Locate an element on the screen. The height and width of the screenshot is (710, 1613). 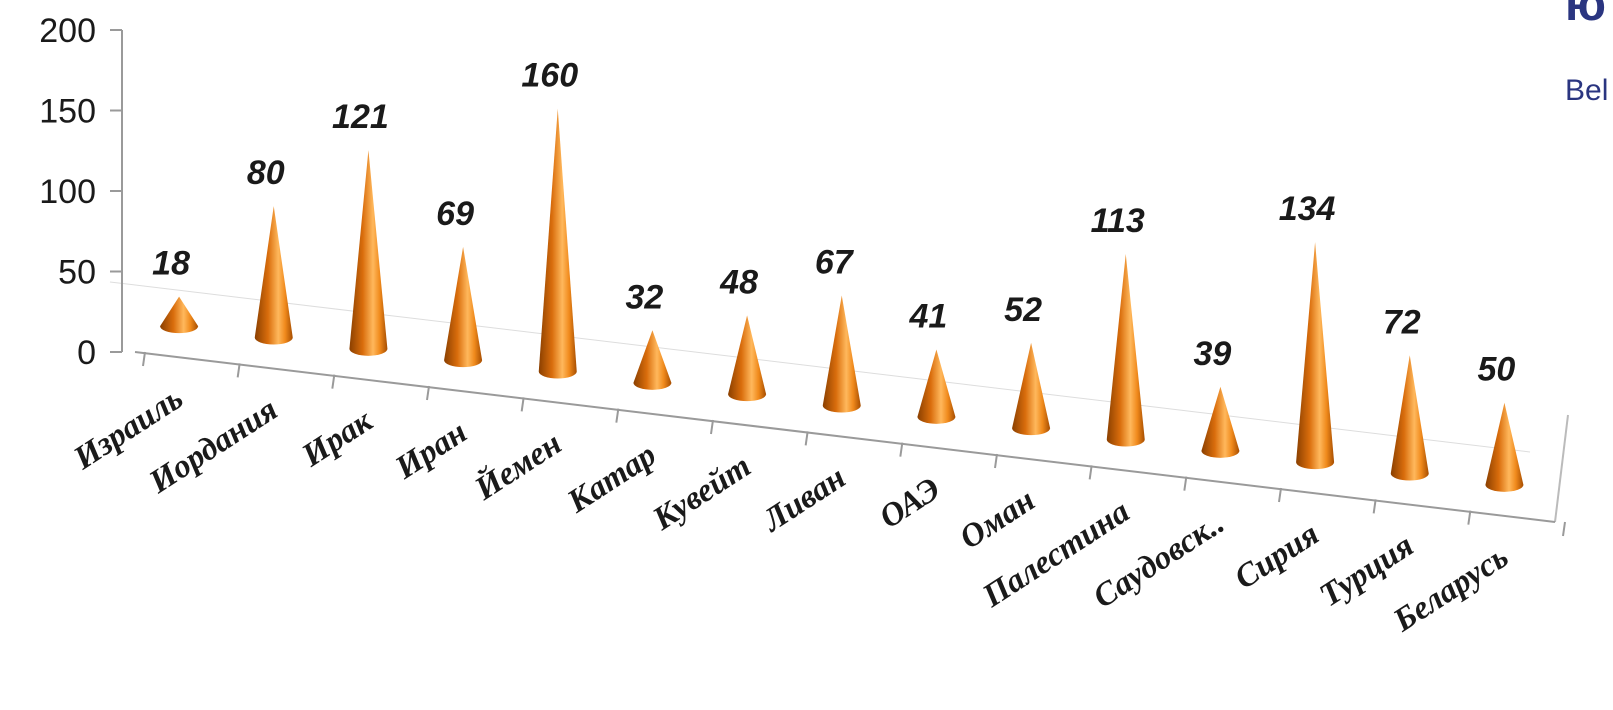
category-label: Йемен is located at coordinates (517, 466).